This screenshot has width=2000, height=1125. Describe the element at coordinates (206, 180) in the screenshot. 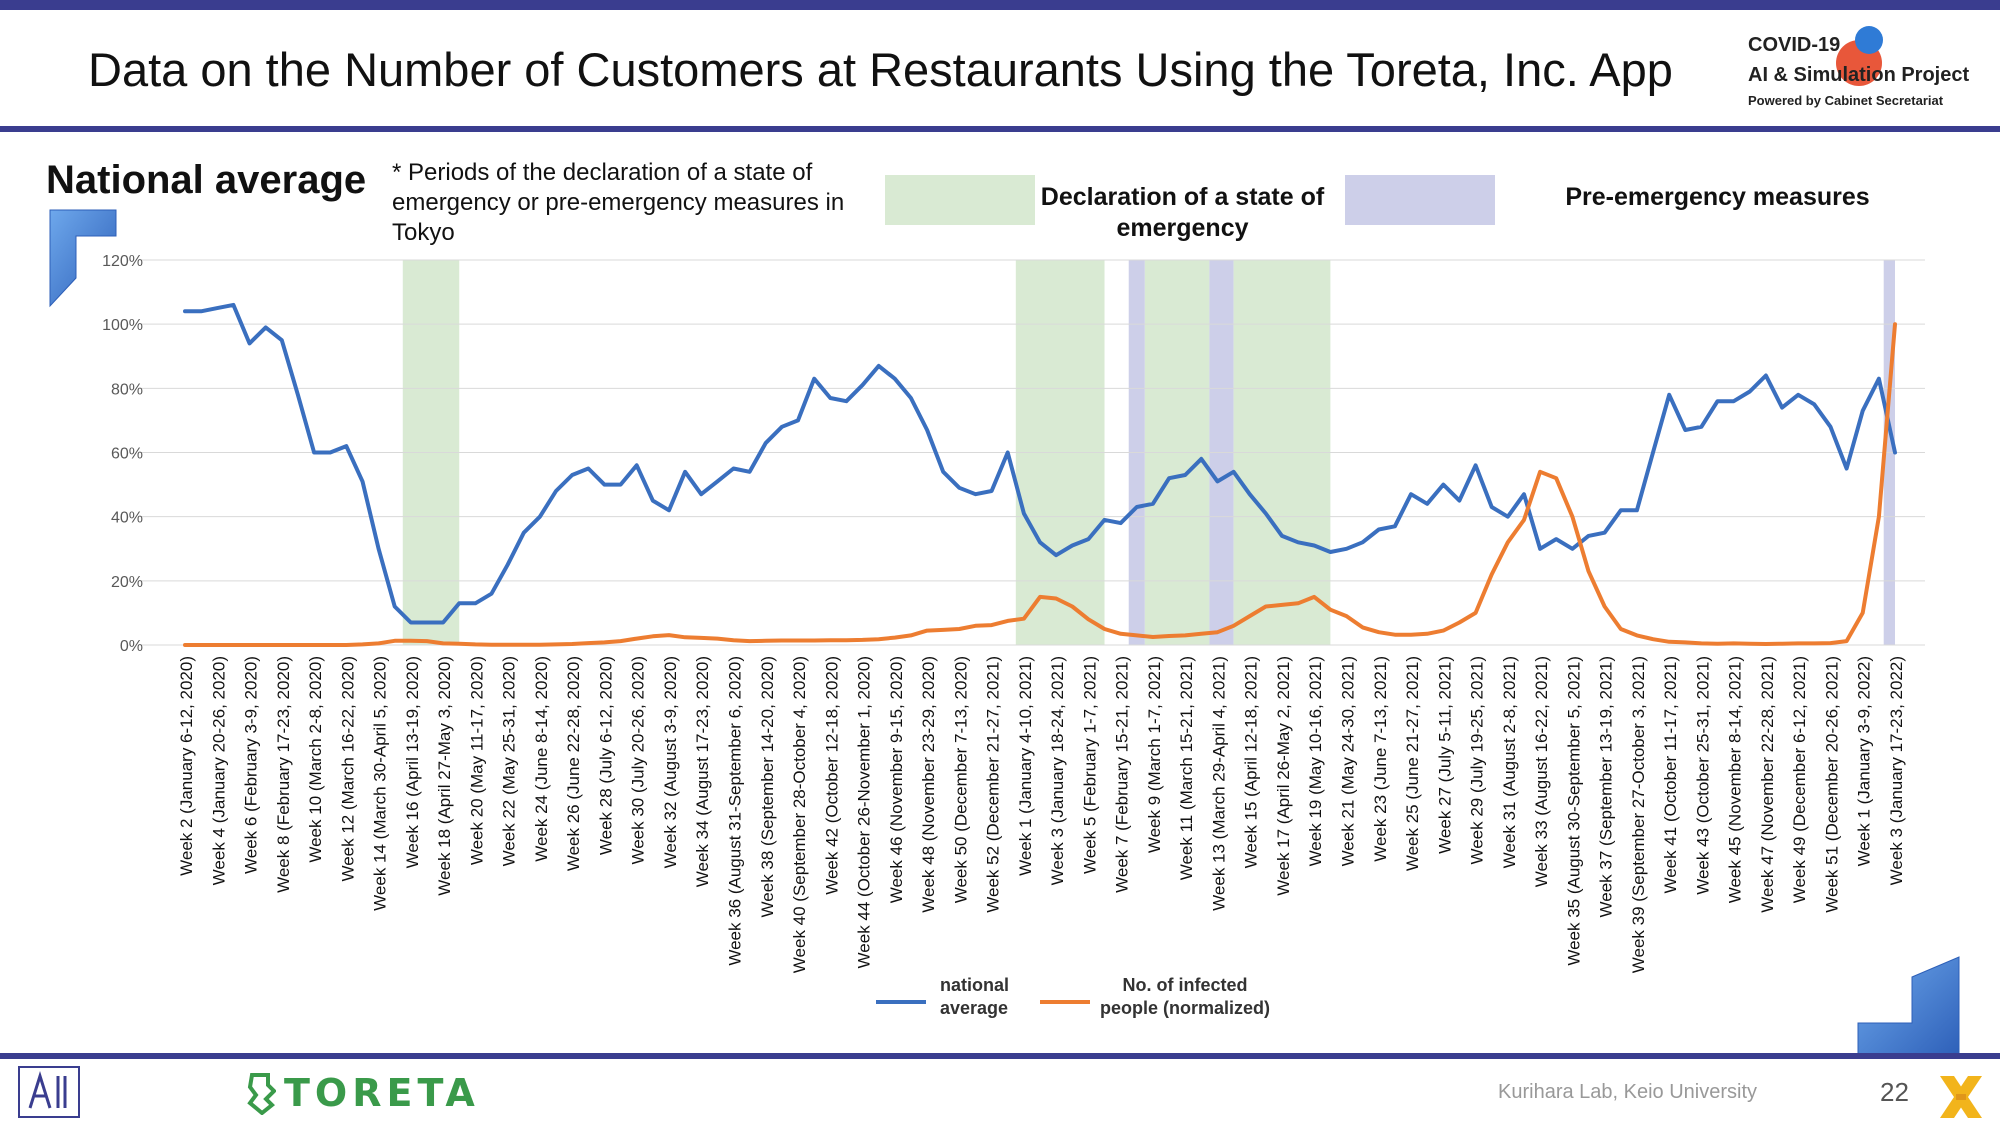

I see `section-heading: National average` at that location.